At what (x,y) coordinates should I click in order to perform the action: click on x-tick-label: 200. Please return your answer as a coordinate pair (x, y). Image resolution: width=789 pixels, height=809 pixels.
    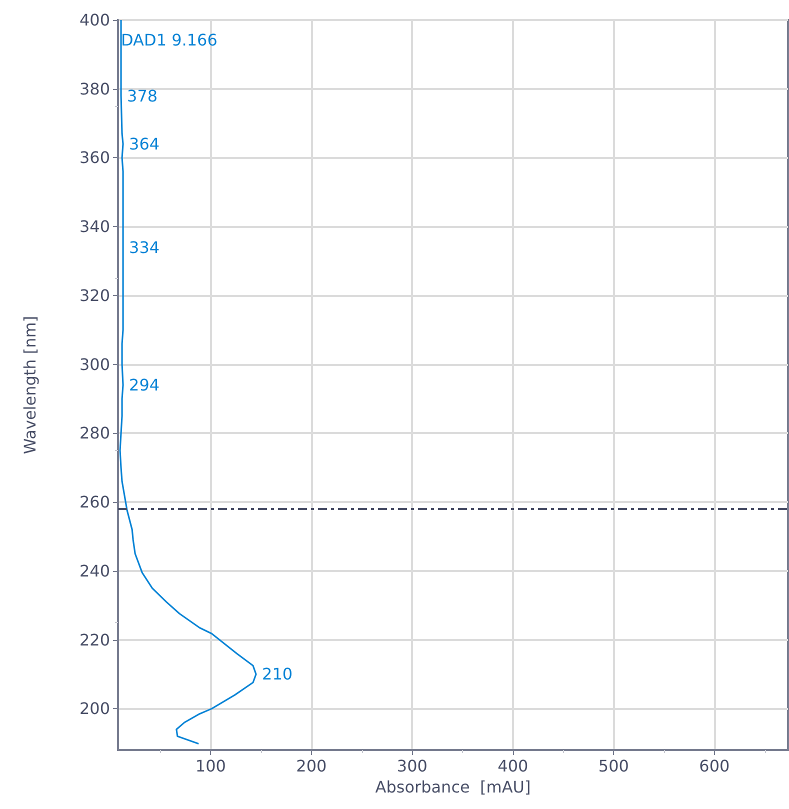
    Looking at the image, I should click on (311, 766).